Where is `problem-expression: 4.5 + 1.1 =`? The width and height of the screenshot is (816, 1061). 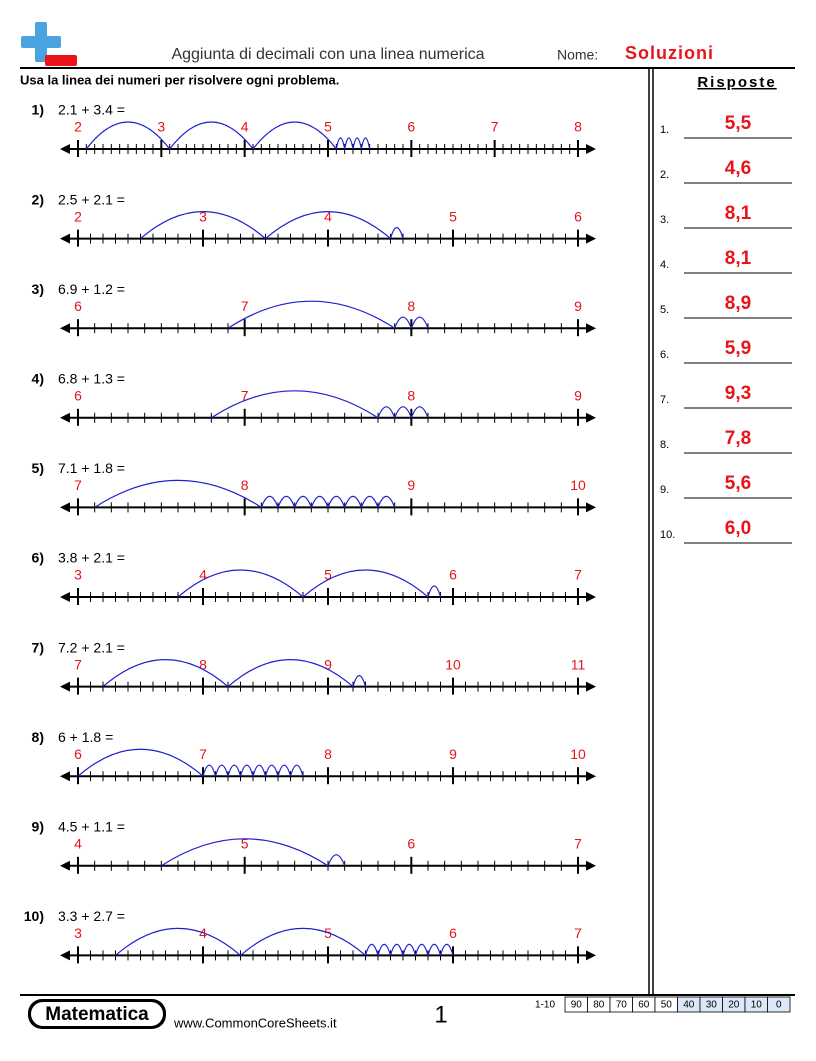
problem-expression: 4.5 + 1.1 = is located at coordinates (91, 827).